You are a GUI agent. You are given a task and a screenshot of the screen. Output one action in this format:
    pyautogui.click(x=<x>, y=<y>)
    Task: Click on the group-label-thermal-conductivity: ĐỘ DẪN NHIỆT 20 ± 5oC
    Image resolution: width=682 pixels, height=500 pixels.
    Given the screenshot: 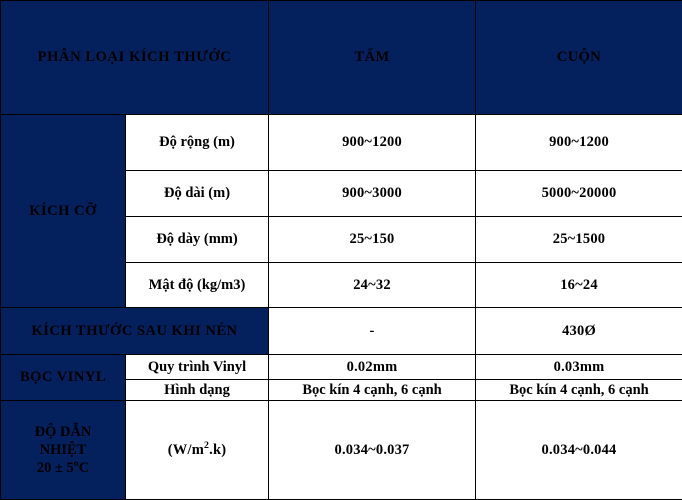 What is the action you would take?
    pyautogui.click(x=63, y=450)
    